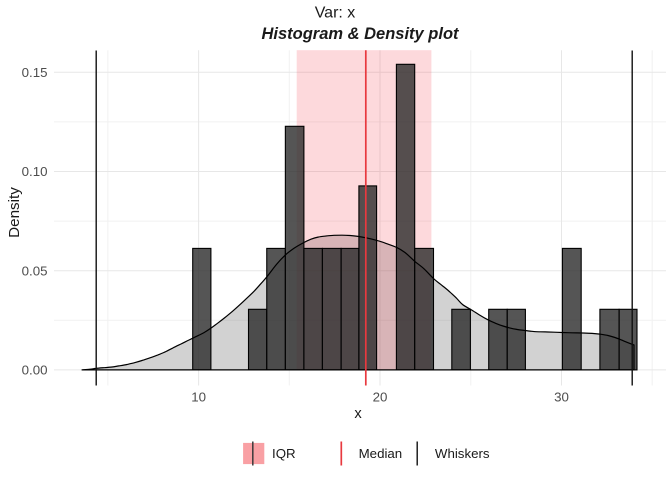 This screenshot has height=480, width=672. What do you see at coordinates (462, 453) in the screenshot?
I see `svg-text: Whiskers` at bounding box center [462, 453].